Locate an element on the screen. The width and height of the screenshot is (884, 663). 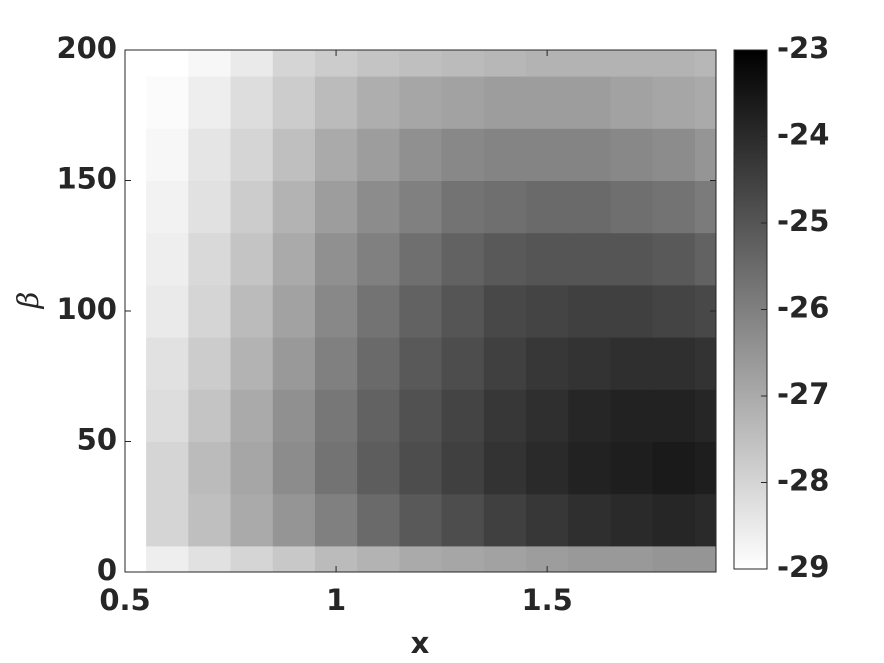
colorbar-tick-label: -24 is located at coordinates (803, 135).